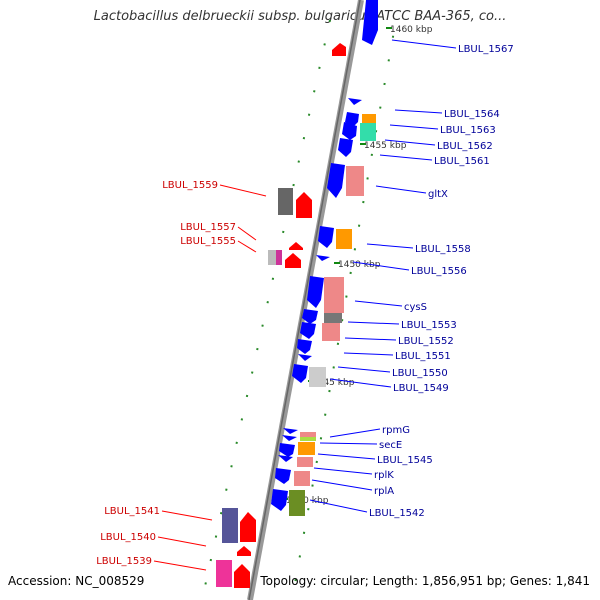  Describe the element at coordinates (443, 249) in the screenshot. I see `gene-label: LBUL_1558` at that location.